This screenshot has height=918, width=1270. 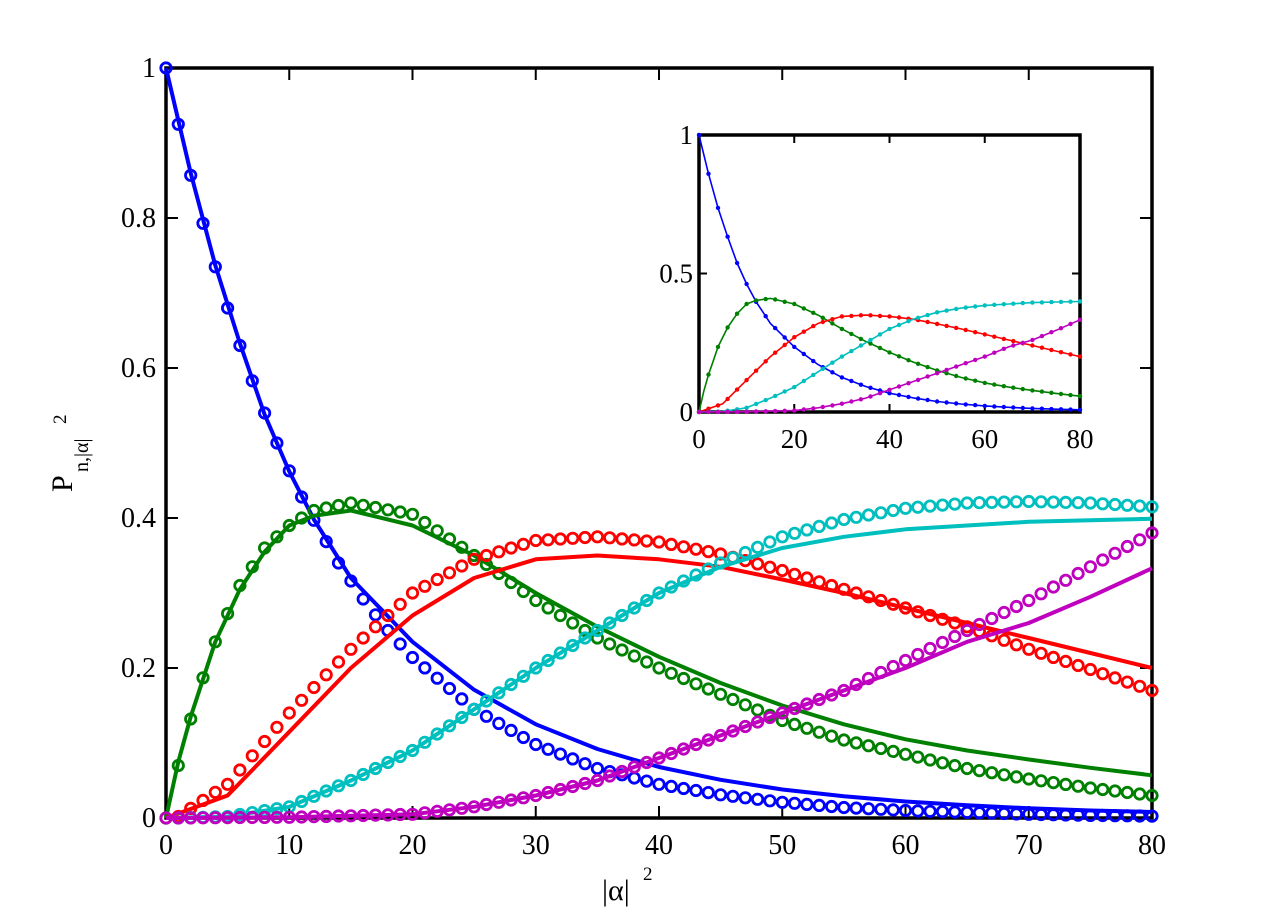 I want to click on y-tick-label: 0.2, so click(x=138, y=668).